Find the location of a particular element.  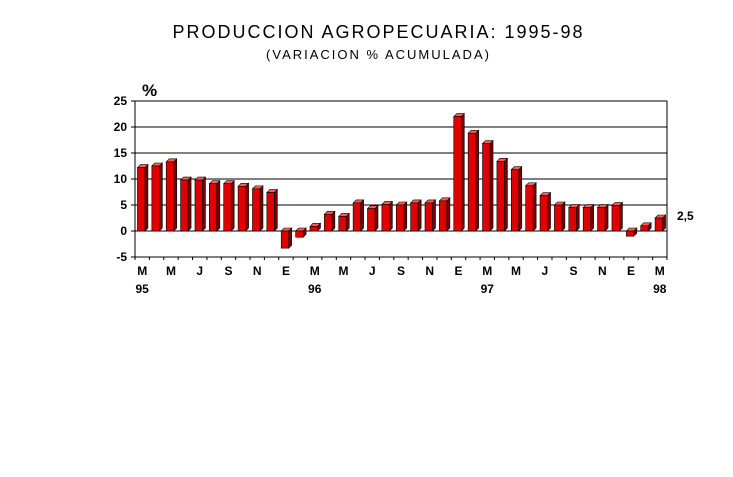

y-tick-label: 15 is located at coordinates (121, 153).